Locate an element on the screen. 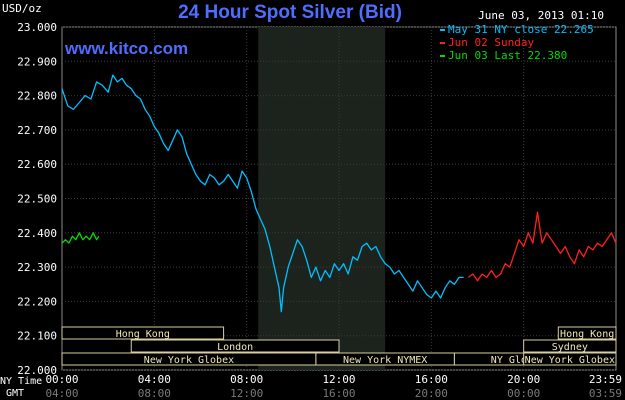 Image resolution: width=625 pixels, height=400 pixels. y-tick-label: 22.400 is located at coordinates (37, 233).